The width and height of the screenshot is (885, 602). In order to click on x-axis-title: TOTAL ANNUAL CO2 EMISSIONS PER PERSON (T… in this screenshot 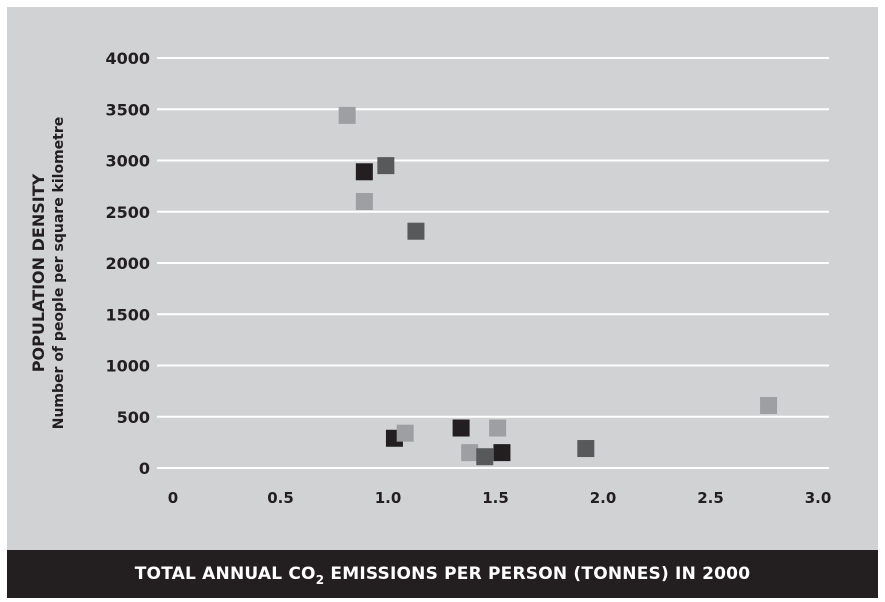, I will do `click(442, 575)`.